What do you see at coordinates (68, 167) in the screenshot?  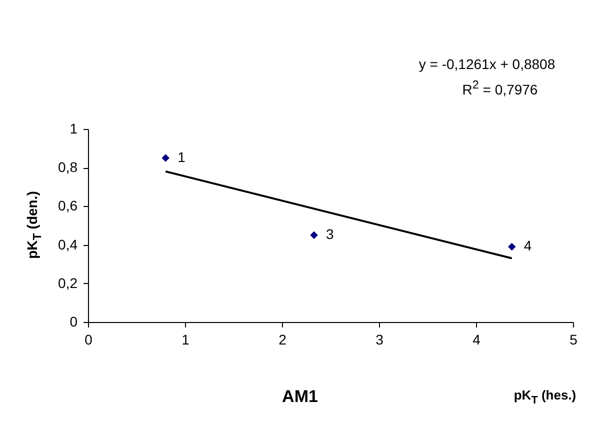 I see `y-tick-label: 0,8` at bounding box center [68, 167].